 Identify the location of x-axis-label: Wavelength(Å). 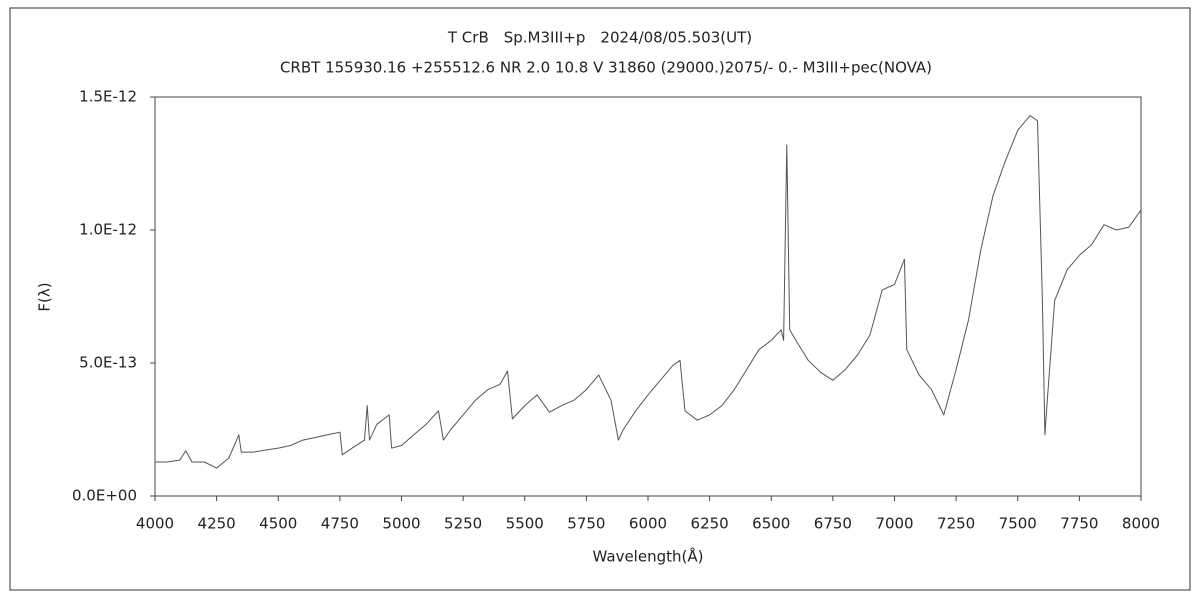
(648, 556).